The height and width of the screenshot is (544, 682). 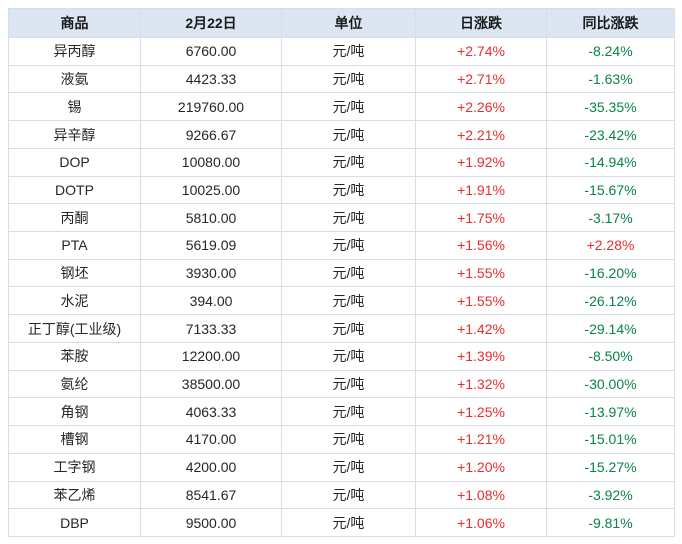 What do you see at coordinates (610, 273) in the screenshot?
I see `yoy-change-cell: -16.20%` at bounding box center [610, 273].